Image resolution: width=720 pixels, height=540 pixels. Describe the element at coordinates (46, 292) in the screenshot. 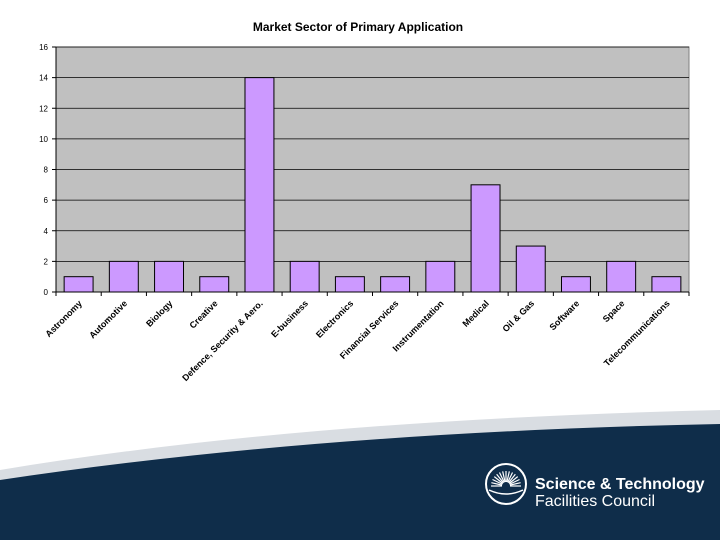

I see `y-tick-label: 0` at that location.